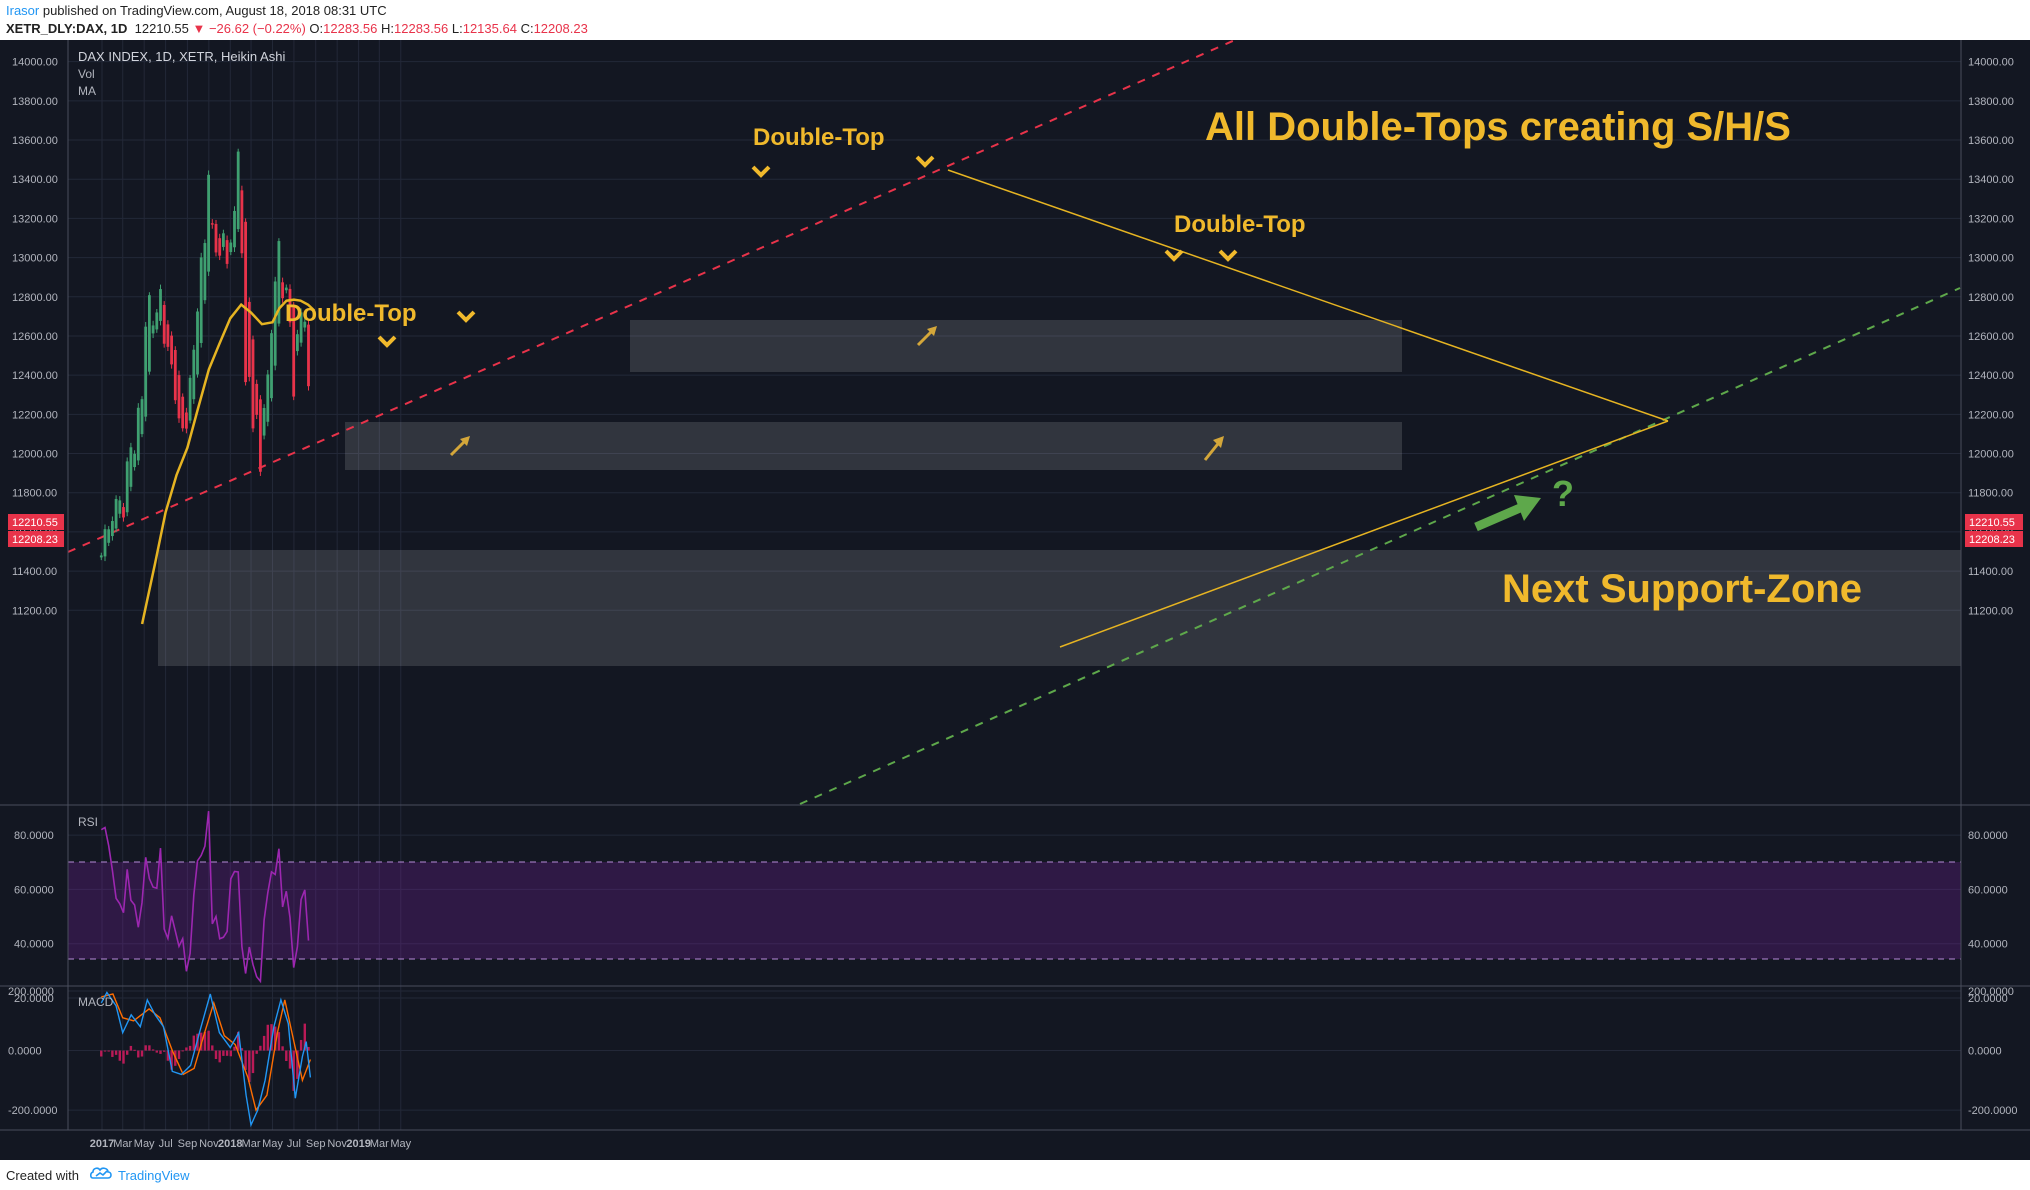 The image size is (2030, 1190). What do you see at coordinates (166, 1144) in the screenshot?
I see `time-tick: Jul` at bounding box center [166, 1144].